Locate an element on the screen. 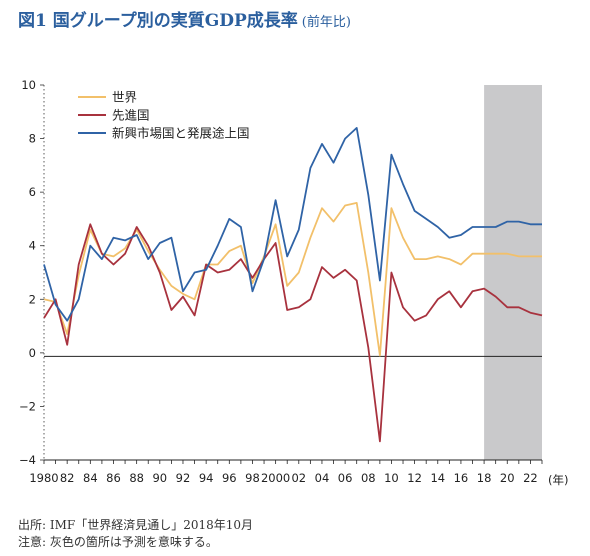  x-tick-label: 16 is located at coordinates (461, 478).